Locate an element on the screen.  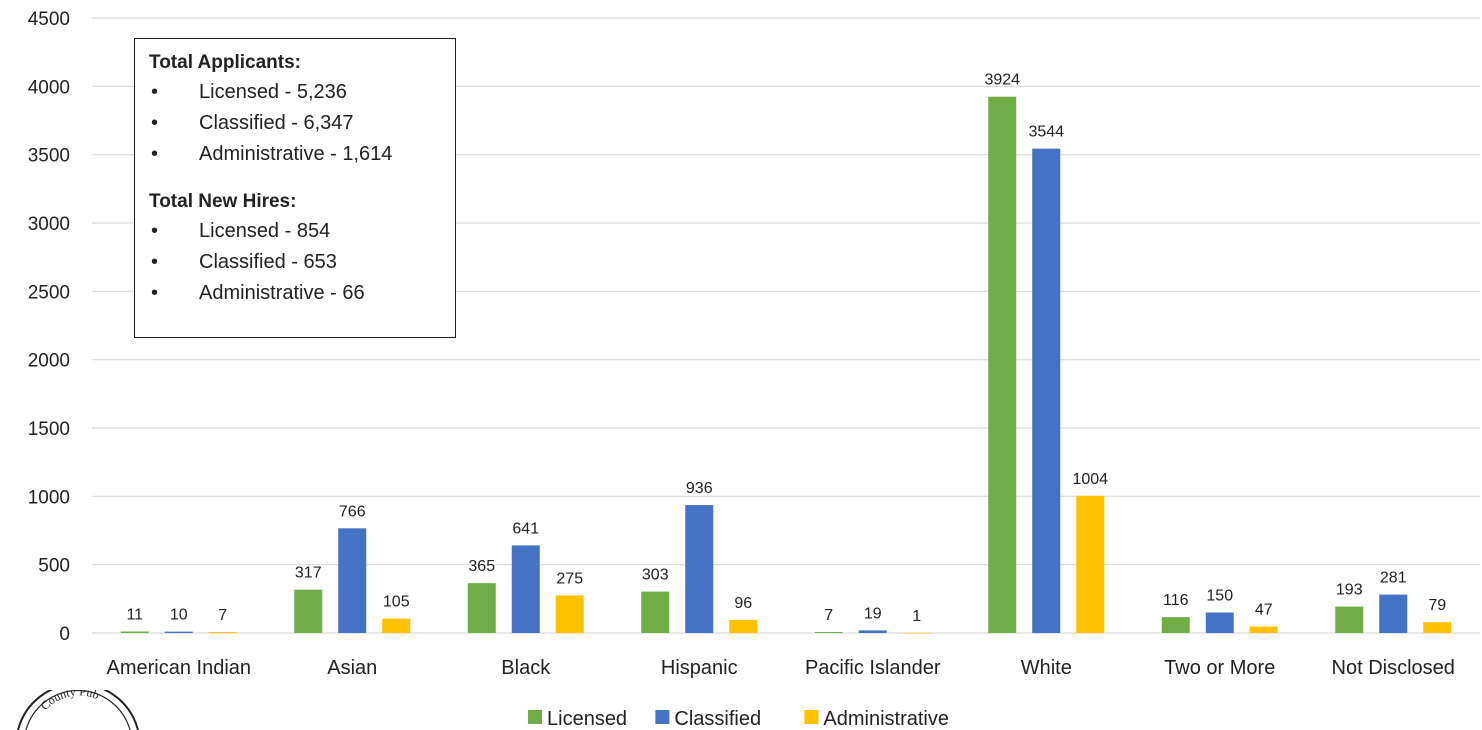
applicants-licensed: Licensed - 5,236 is located at coordinates (295, 92).